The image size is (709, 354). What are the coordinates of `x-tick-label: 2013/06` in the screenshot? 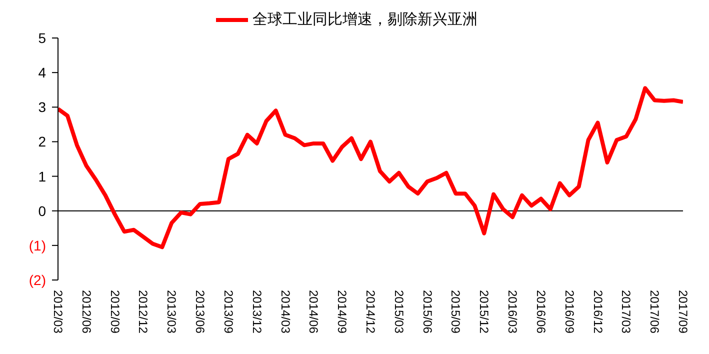 It's located at (200, 312).